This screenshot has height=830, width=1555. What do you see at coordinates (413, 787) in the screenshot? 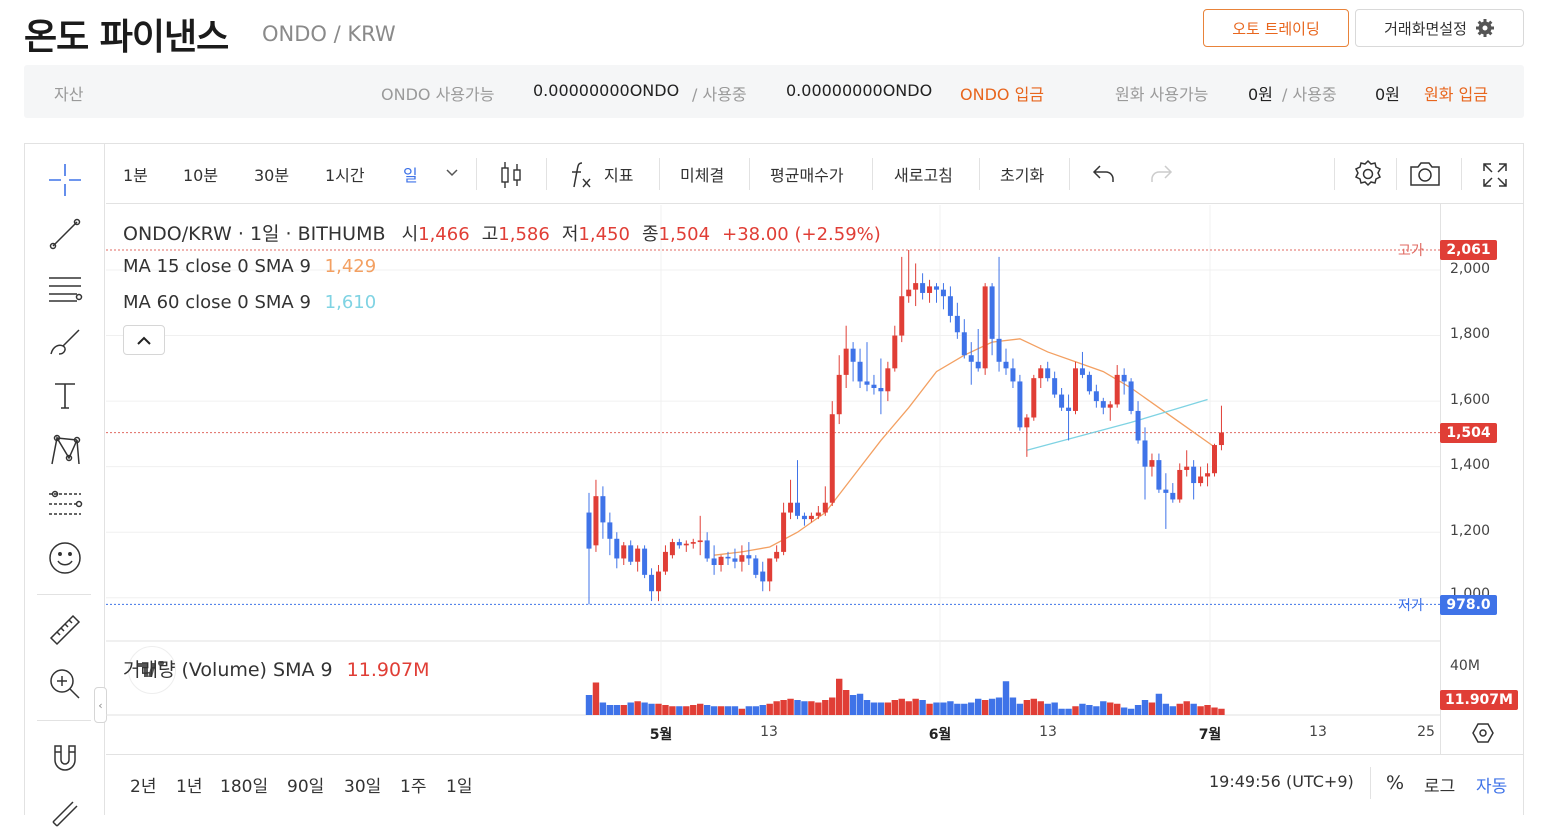
I see `range-1w: 1주` at bounding box center [413, 787].